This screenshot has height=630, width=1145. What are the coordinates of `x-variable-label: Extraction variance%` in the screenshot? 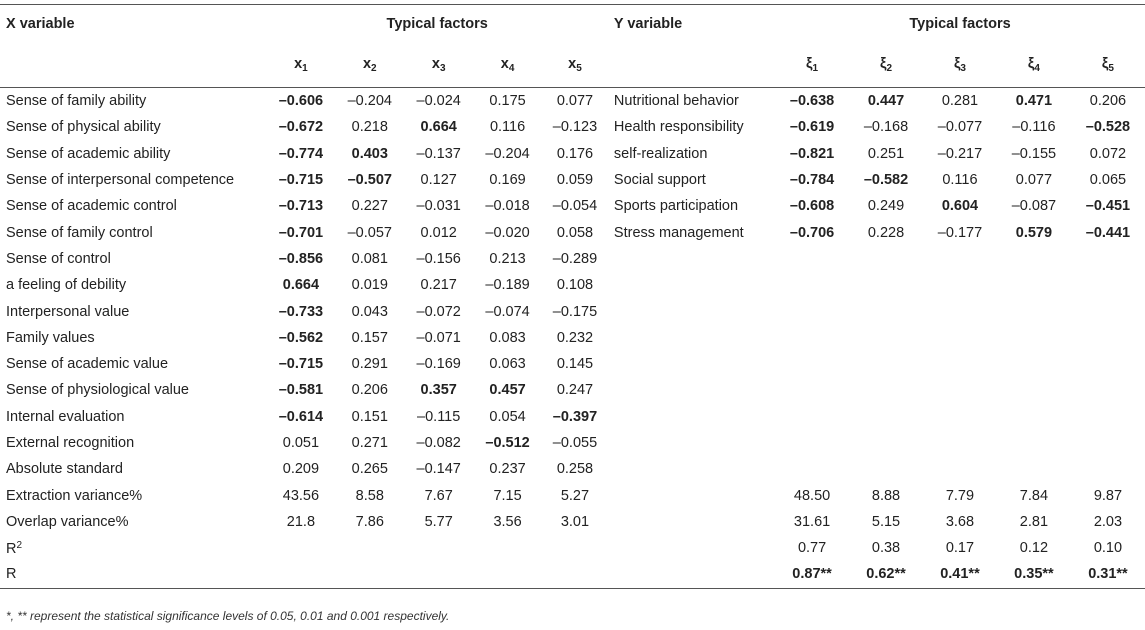 It's located at (133, 495).